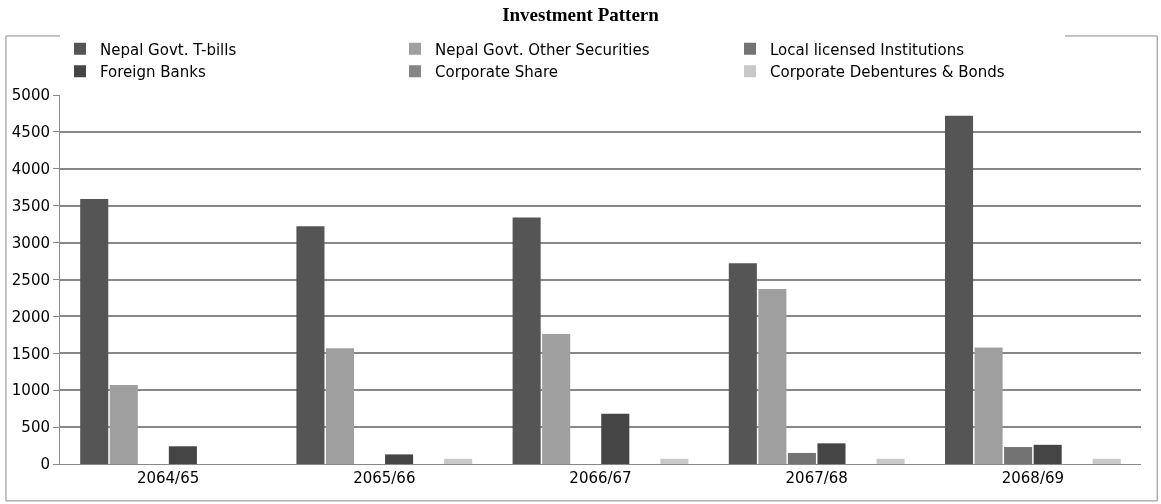 The height and width of the screenshot is (504, 1161). Describe the element at coordinates (30, 353) in the screenshot. I see `y-tick-label: 1500` at that location.